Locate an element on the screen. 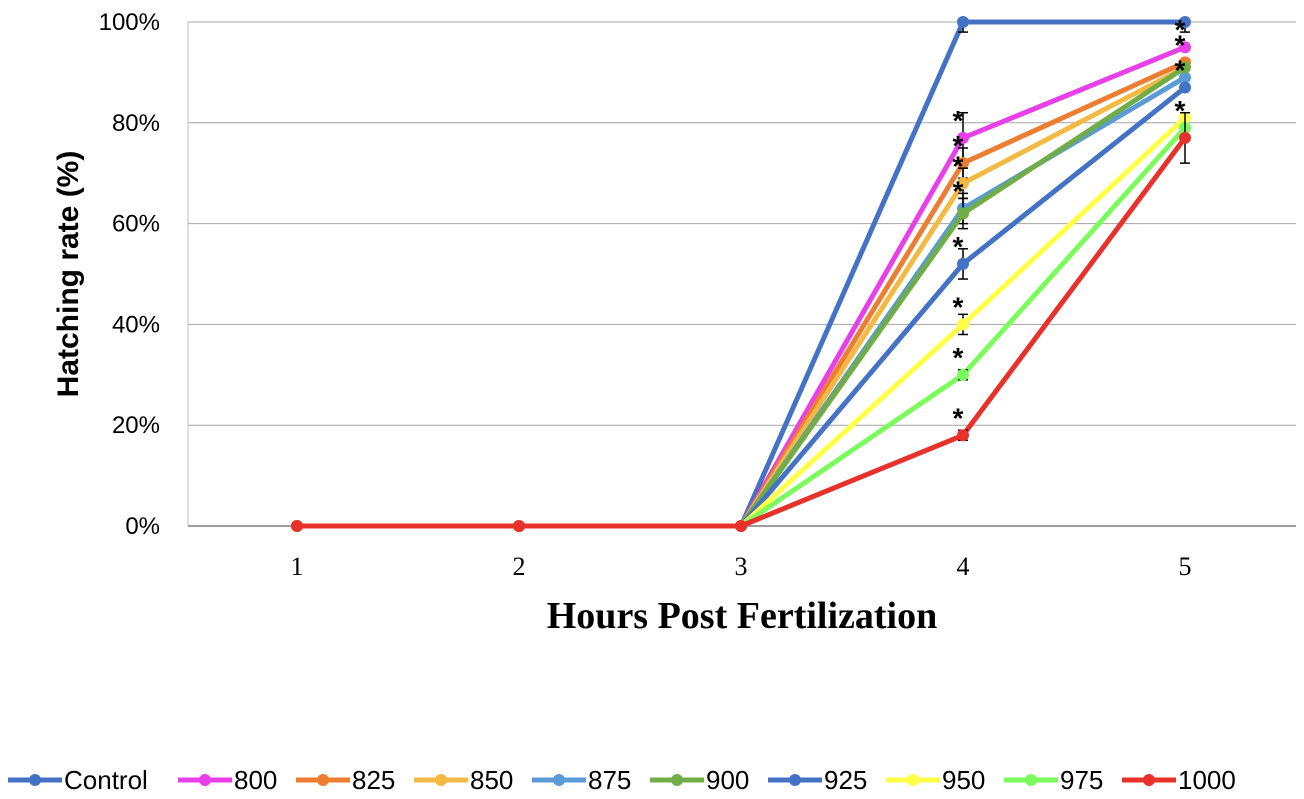 This screenshot has width=1304, height=799. legend-label: 925 is located at coordinates (845, 780).